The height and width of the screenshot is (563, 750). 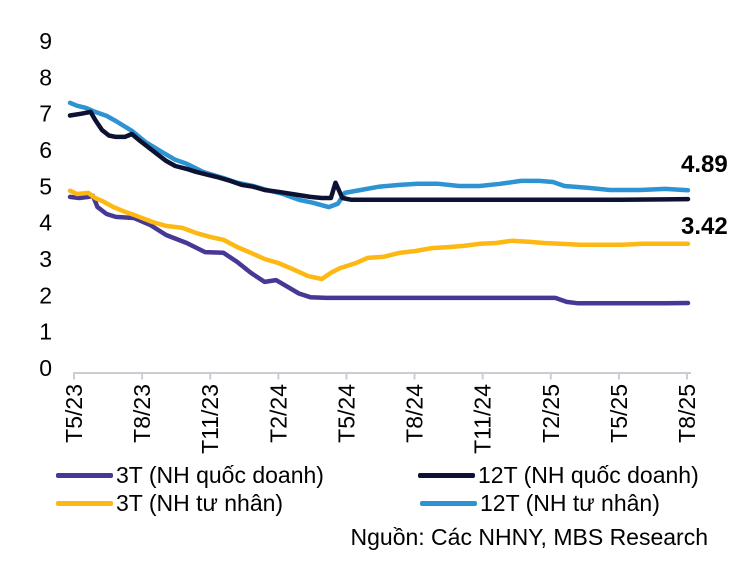 I want to click on x-axis-tick-label: T2/24, so click(x=278, y=413).